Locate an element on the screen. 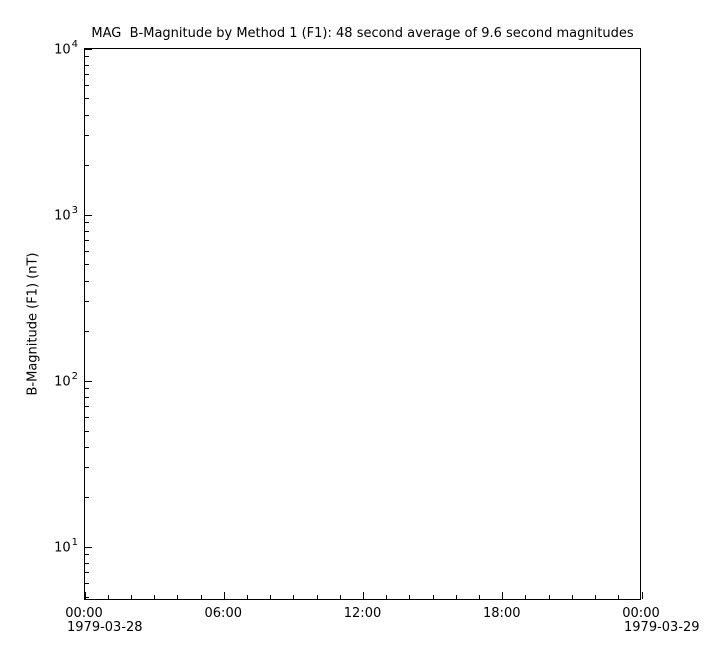 The image size is (724, 656). y-tick-label: 10² is located at coordinates (66, 380).